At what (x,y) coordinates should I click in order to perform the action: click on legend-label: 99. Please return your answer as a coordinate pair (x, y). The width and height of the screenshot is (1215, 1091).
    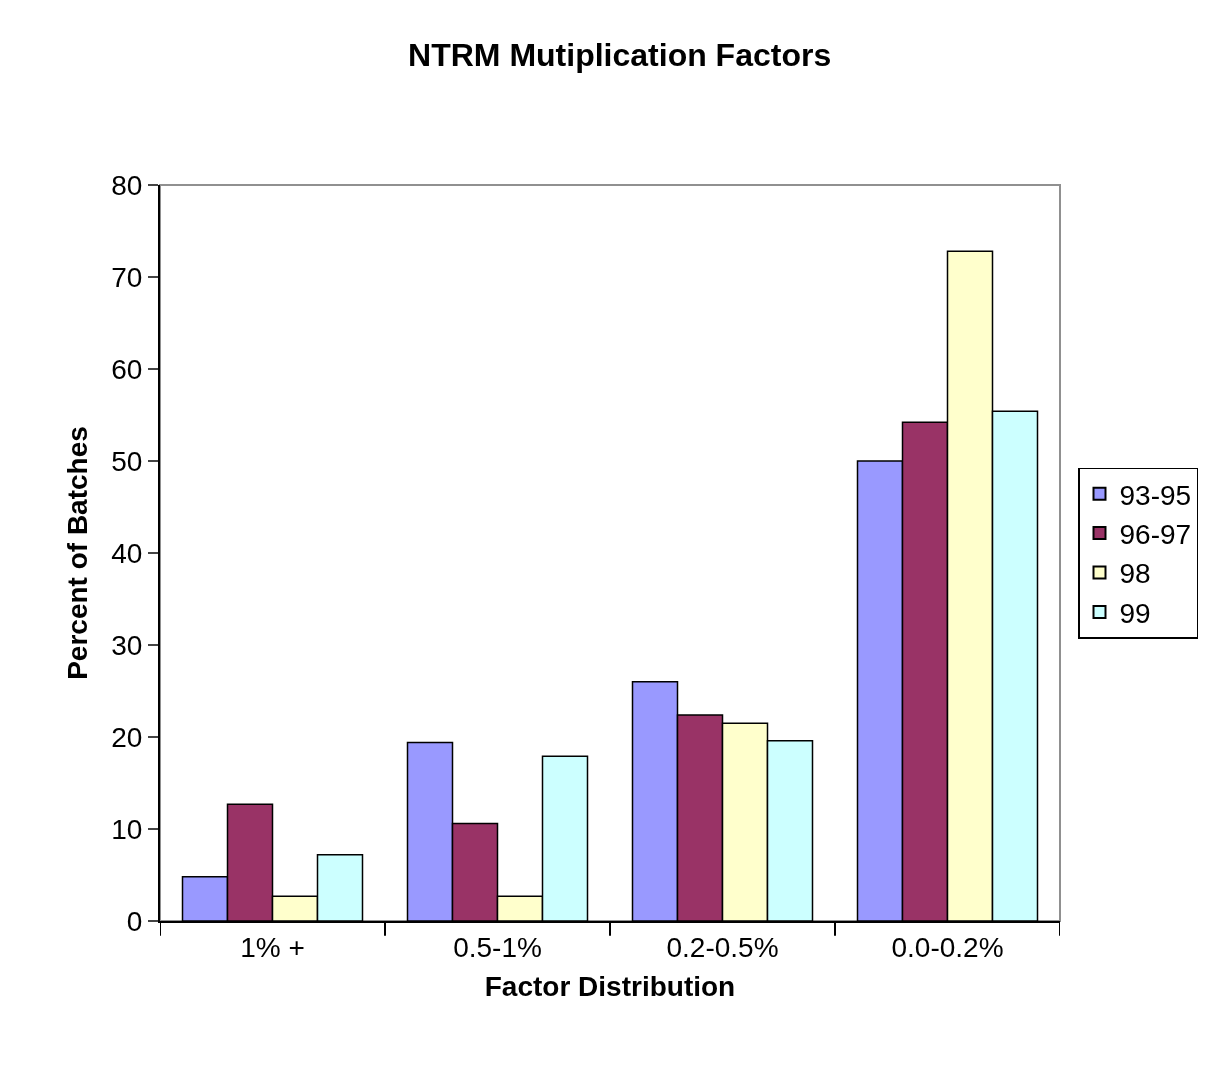
    Looking at the image, I should click on (1135, 613).